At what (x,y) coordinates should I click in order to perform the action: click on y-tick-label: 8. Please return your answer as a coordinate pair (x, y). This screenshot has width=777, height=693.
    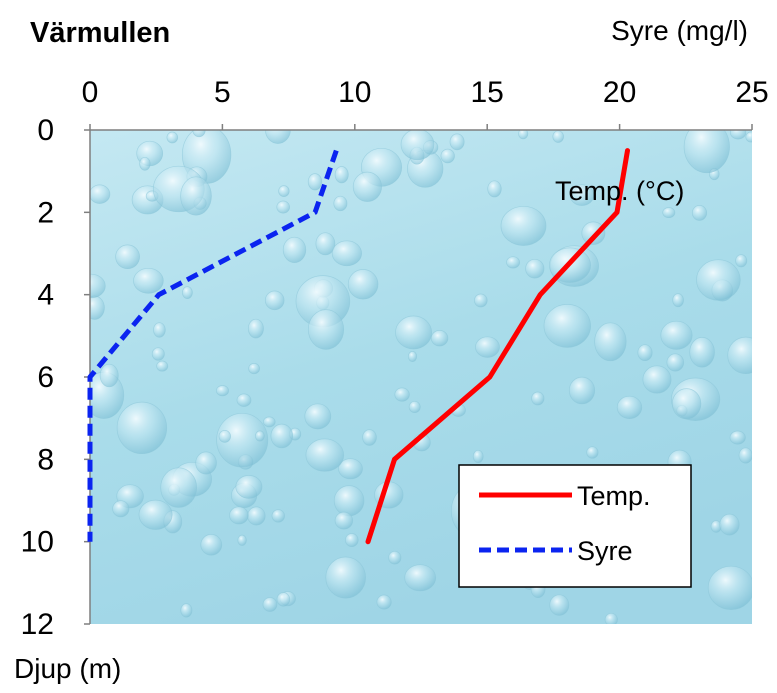
    Looking at the image, I should click on (45, 459).